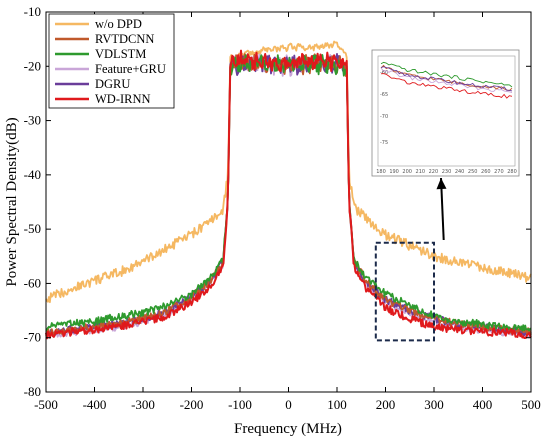 This screenshot has height=442, width=550. What do you see at coordinates (118, 24) in the screenshot?
I see `legend-label: w/o DPD` at bounding box center [118, 24].